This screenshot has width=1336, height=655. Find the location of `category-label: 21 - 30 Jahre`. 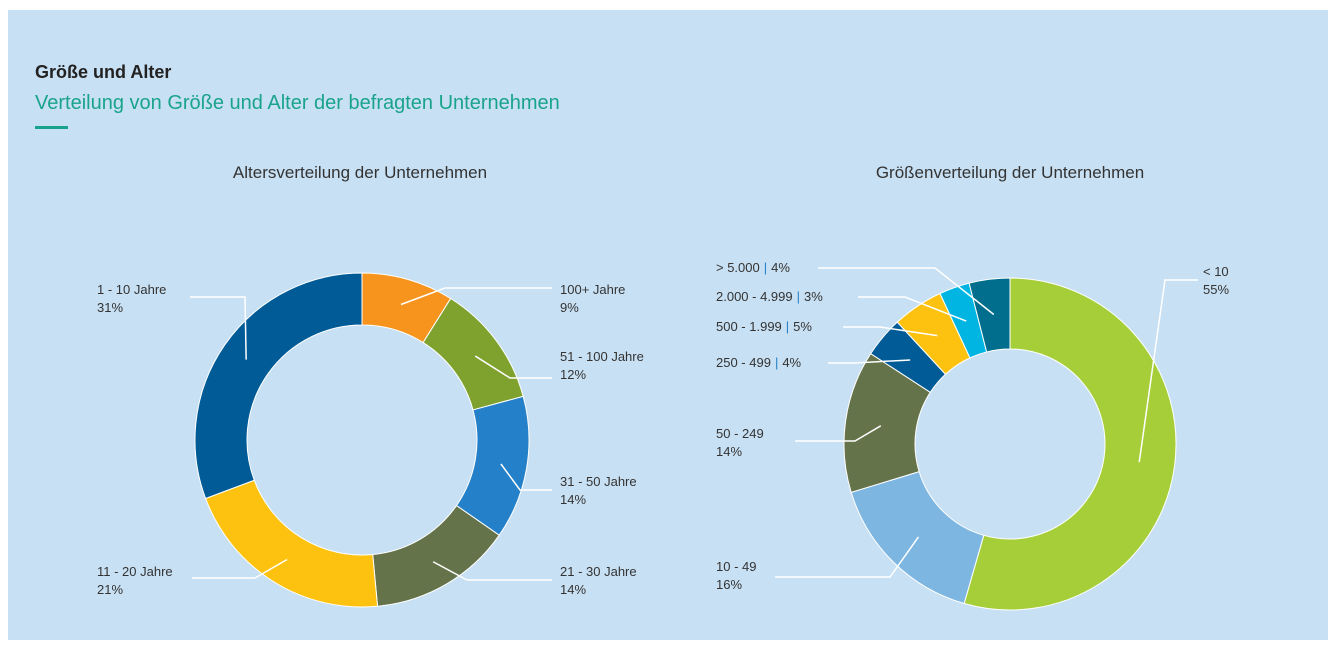

category-label: 21 - 30 Jahre is located at coordinates (598, 571).